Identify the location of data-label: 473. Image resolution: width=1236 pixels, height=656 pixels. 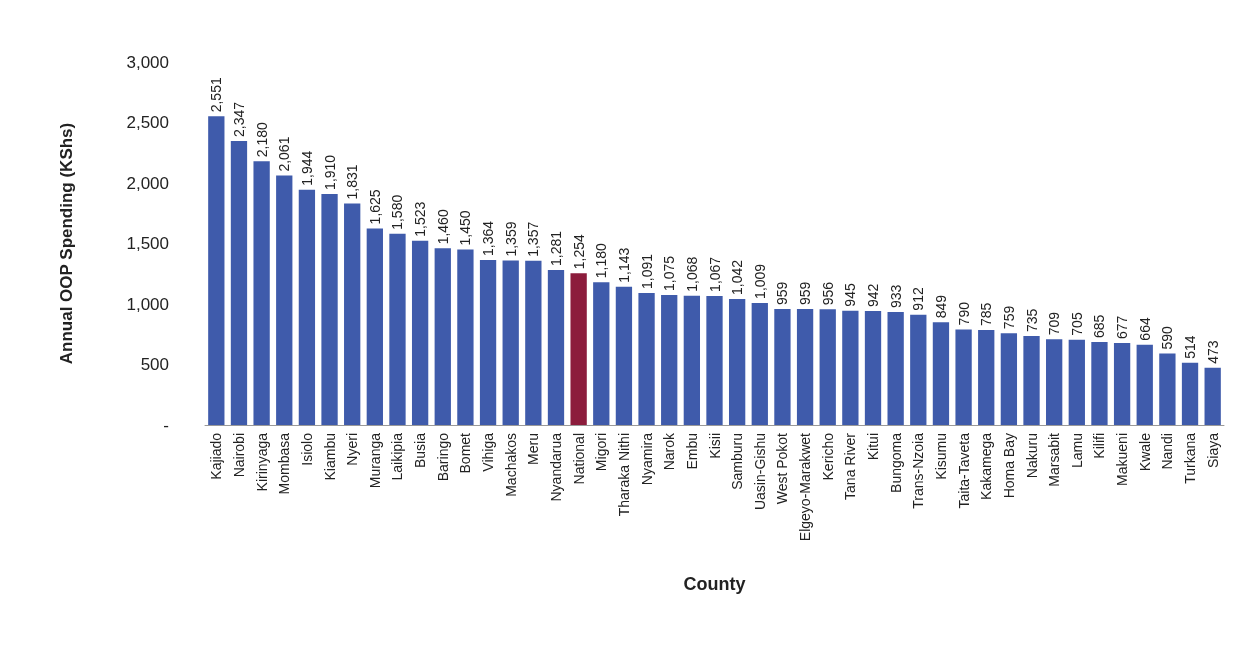
(1212, 352).